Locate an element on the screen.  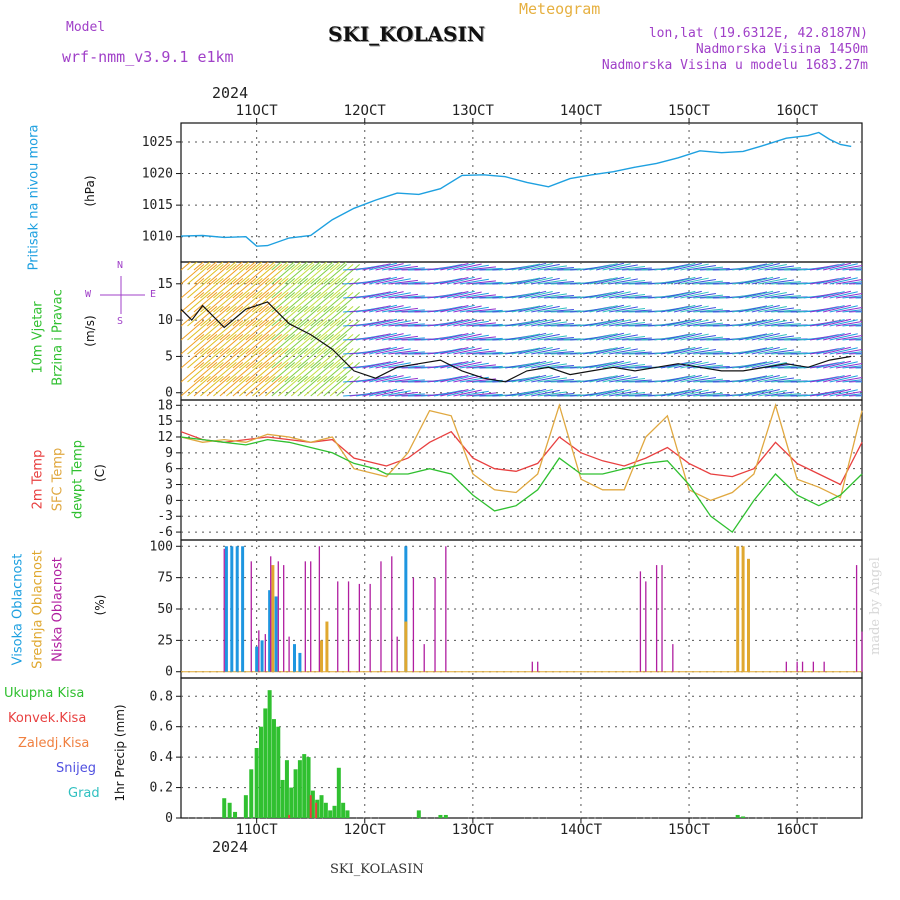
time-tick-top: 13OCT is located at coordinates (473, 111).